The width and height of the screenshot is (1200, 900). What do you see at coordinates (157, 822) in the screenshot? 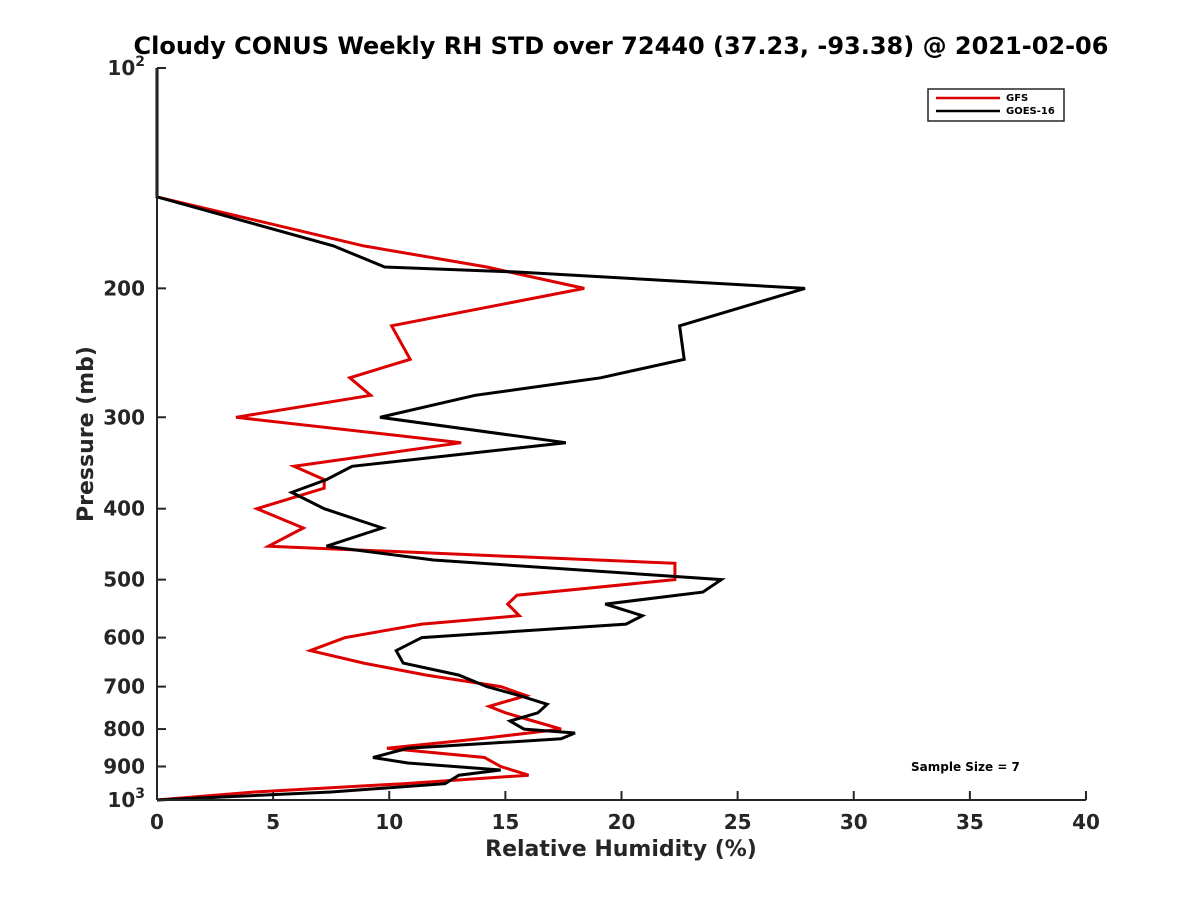
I see `x-tick-label: 0` at bounding box center [157, 822].